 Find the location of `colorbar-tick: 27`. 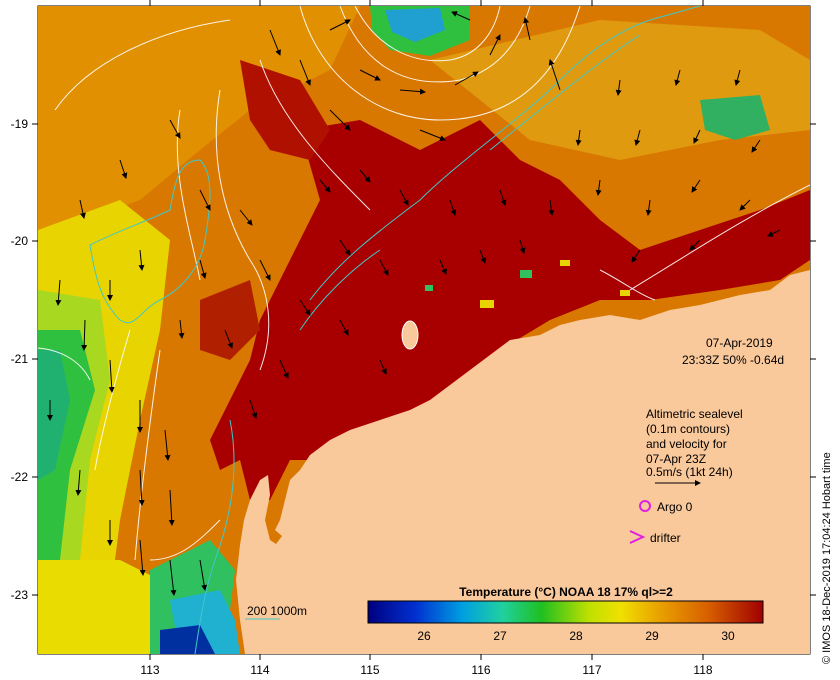

colorbar-tick: 27 is located at coordinates (500, 636).